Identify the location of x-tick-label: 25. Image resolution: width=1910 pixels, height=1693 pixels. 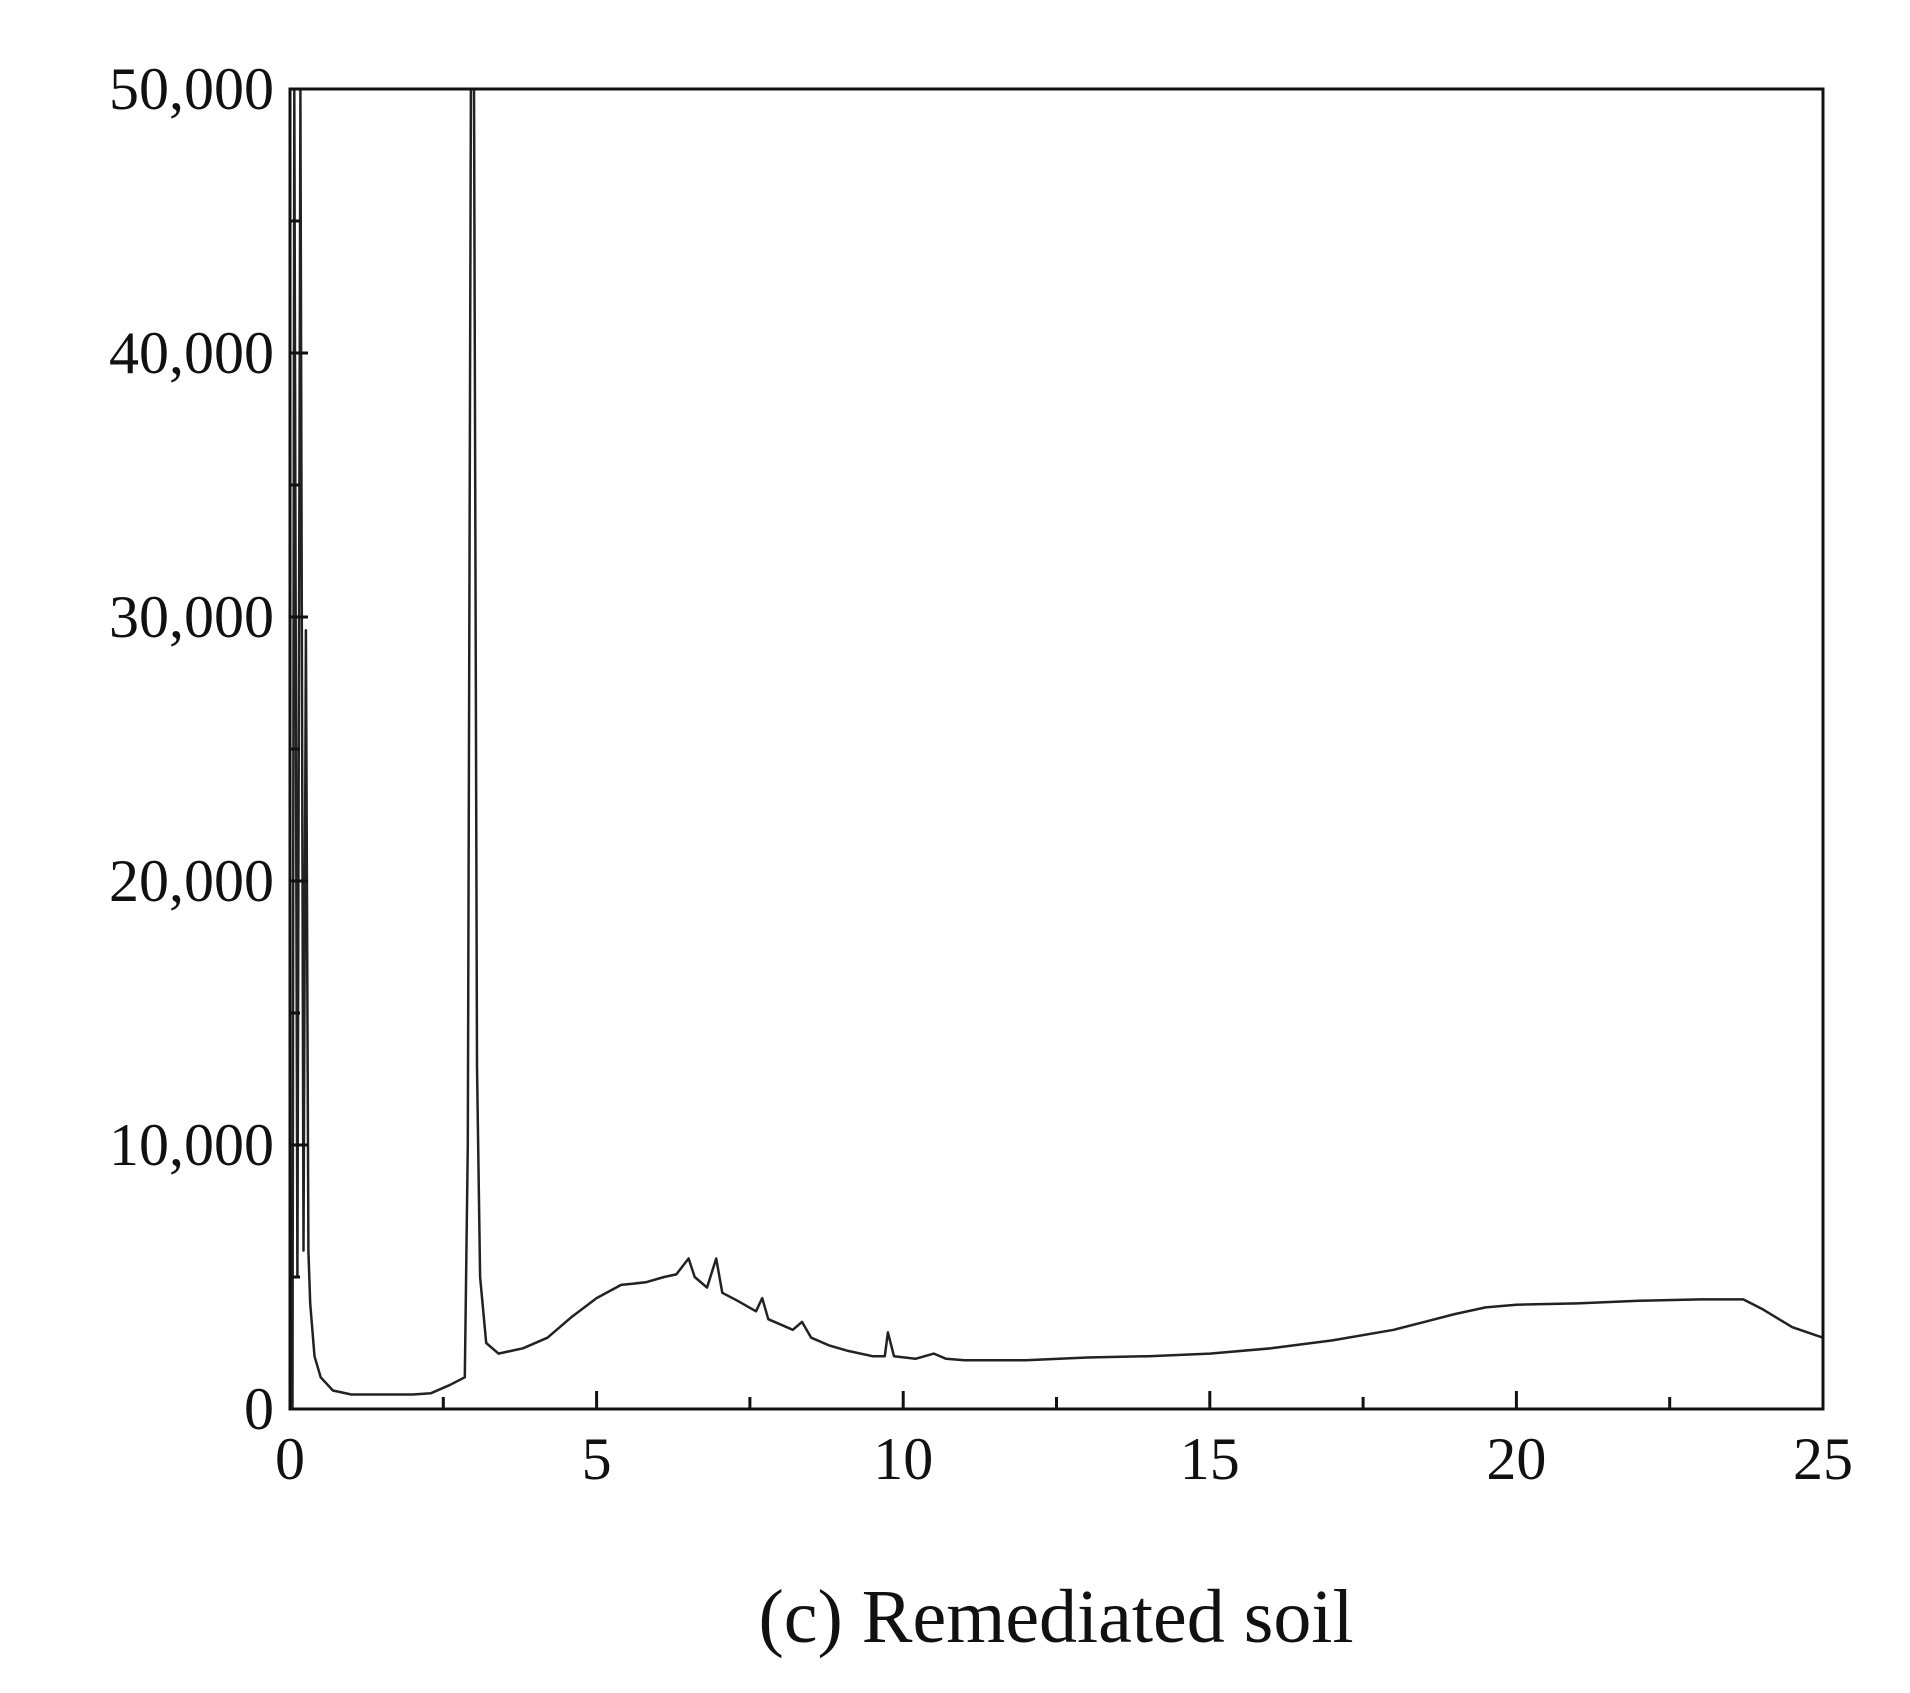
(1823, 1459).